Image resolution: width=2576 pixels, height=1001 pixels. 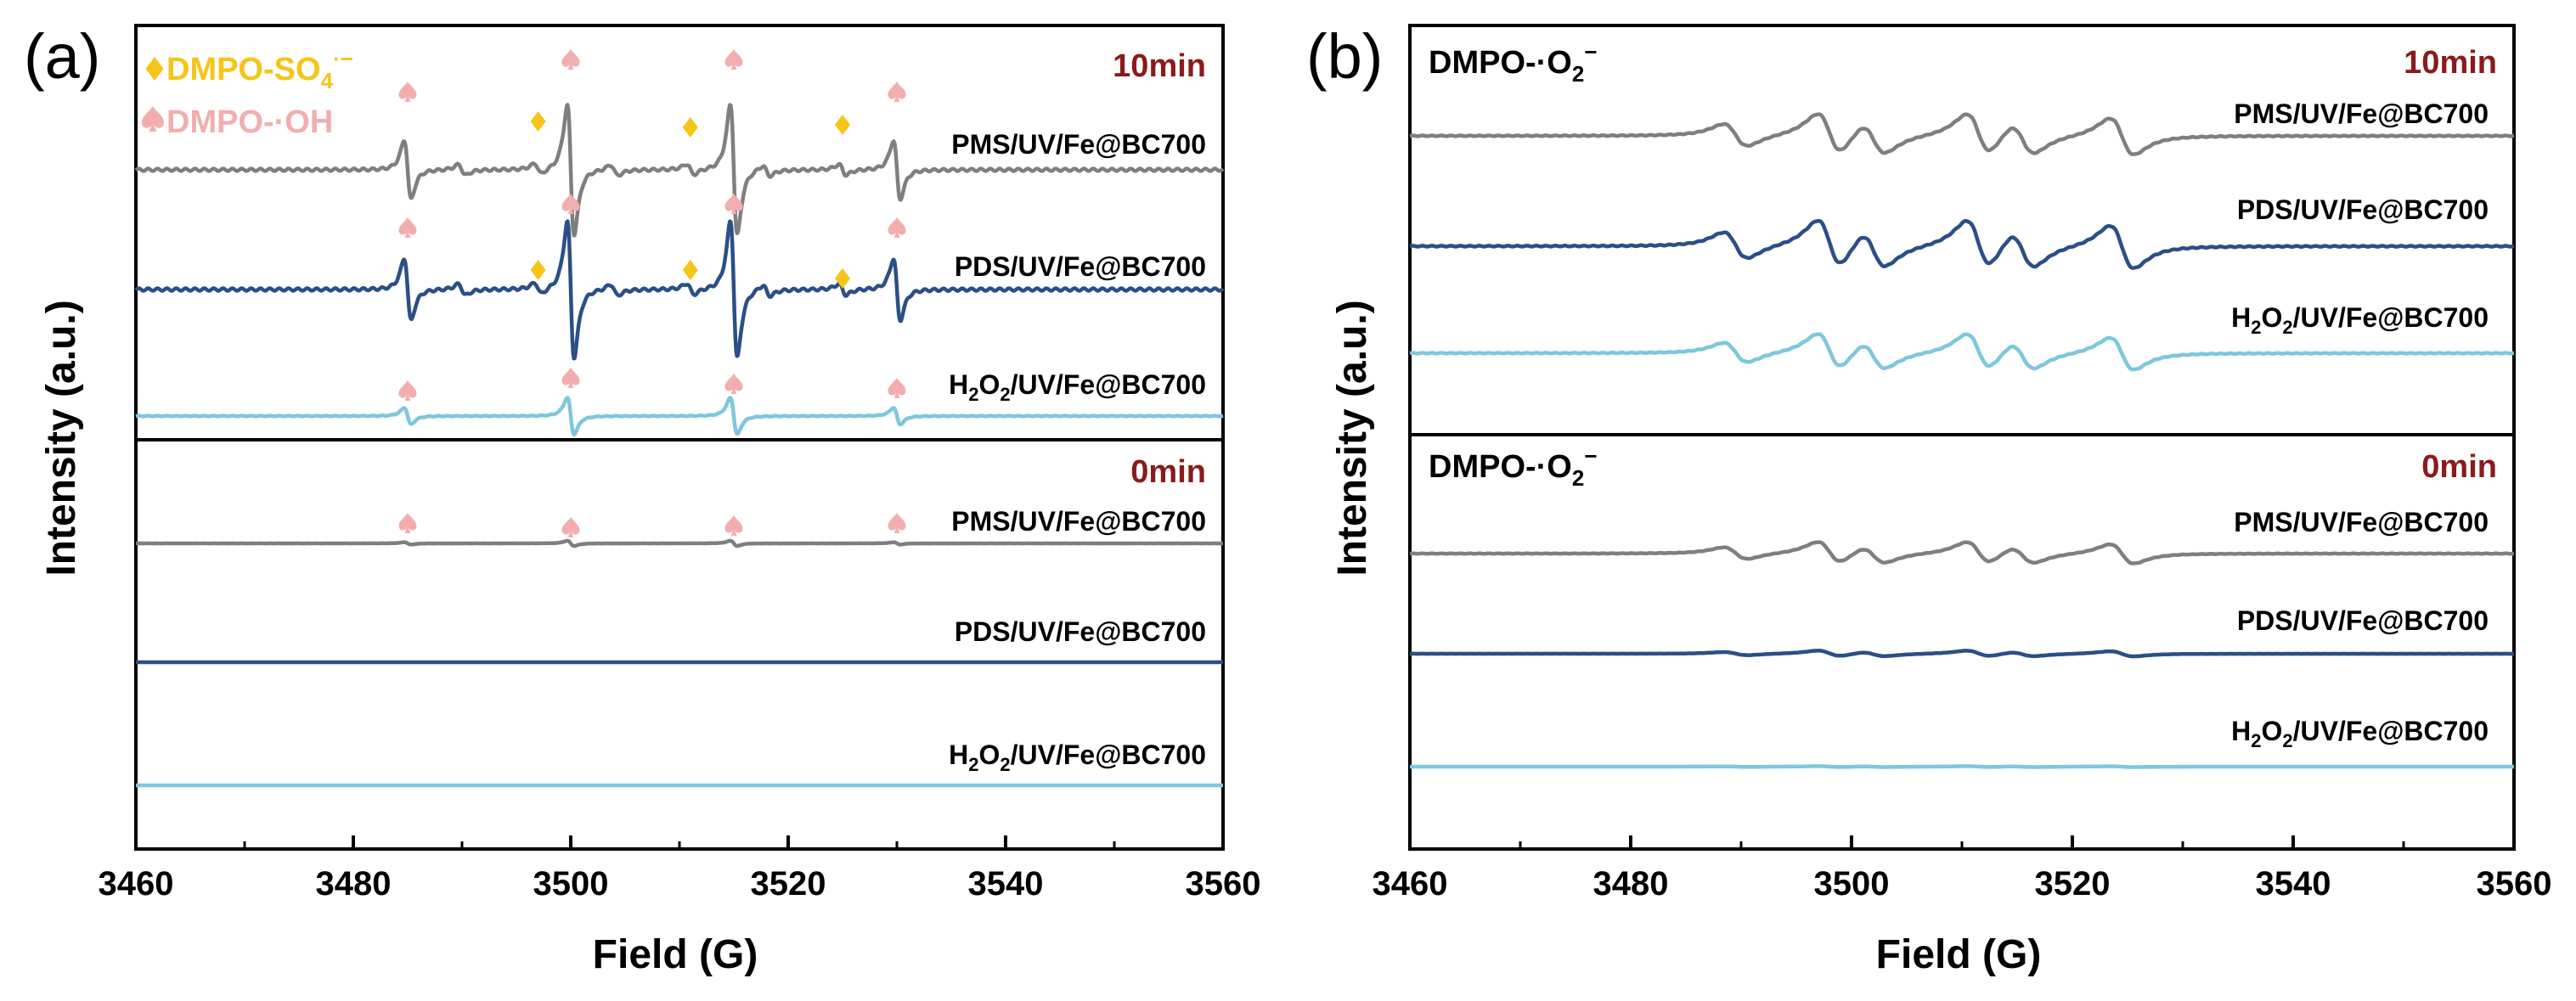 I want to click on legend-oh-label: DMPO-·OH, so click(x=249, y=122).